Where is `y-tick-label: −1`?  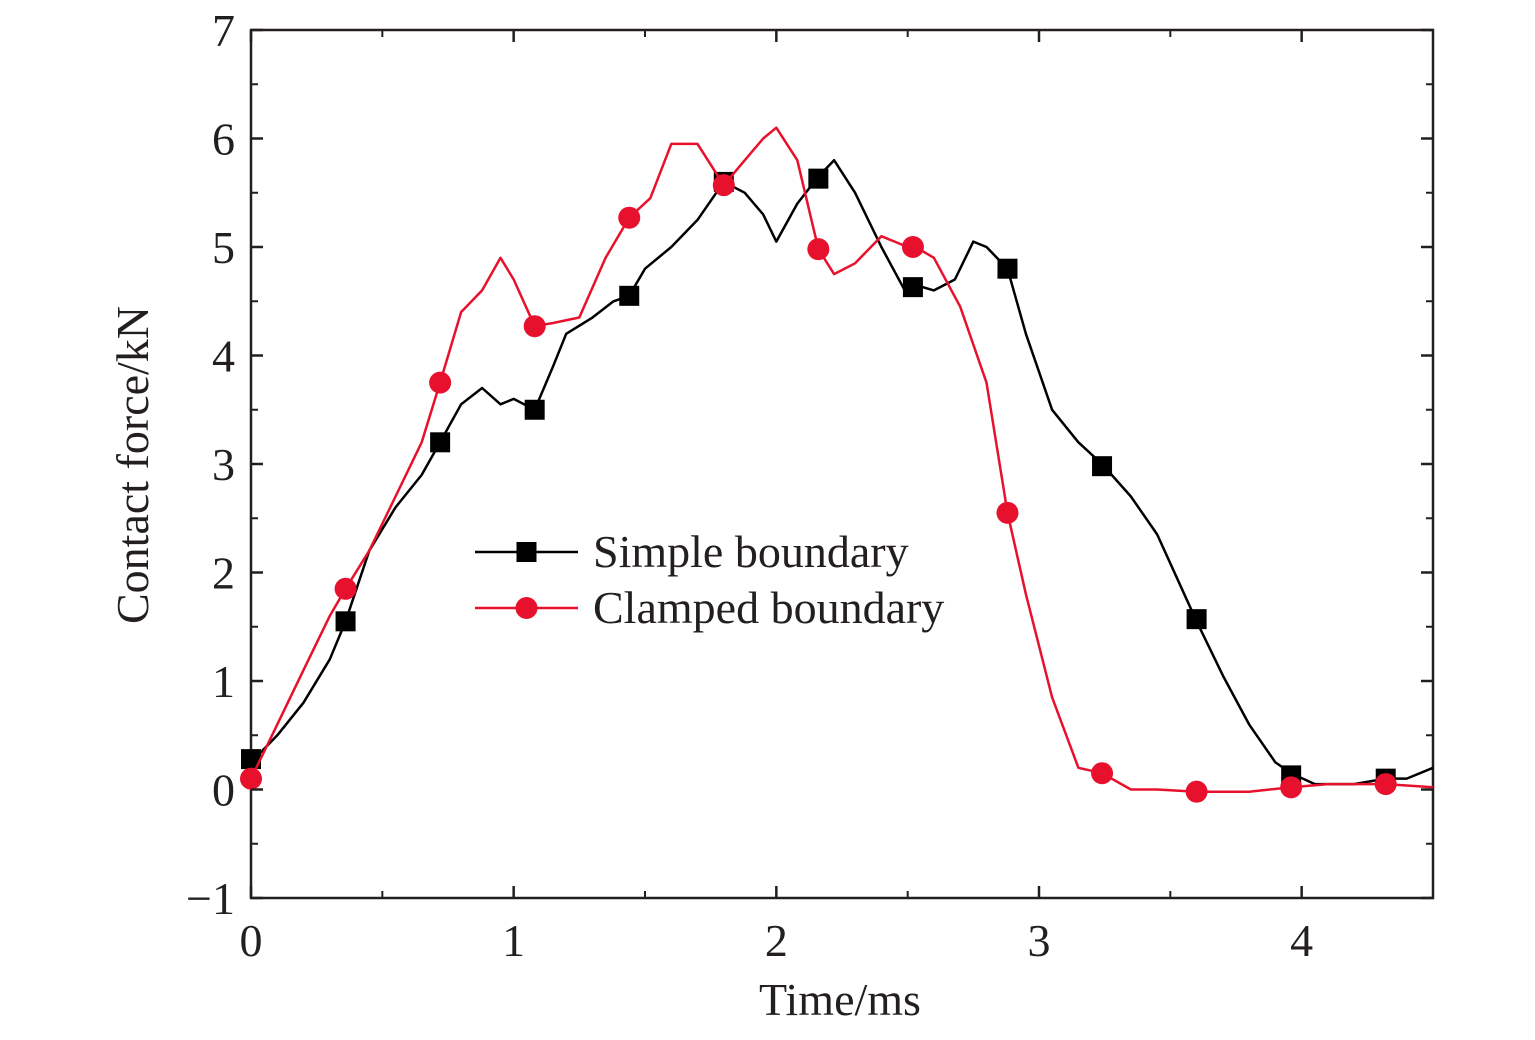 y-tick-label: −1 is located at coordinates (210, 898).